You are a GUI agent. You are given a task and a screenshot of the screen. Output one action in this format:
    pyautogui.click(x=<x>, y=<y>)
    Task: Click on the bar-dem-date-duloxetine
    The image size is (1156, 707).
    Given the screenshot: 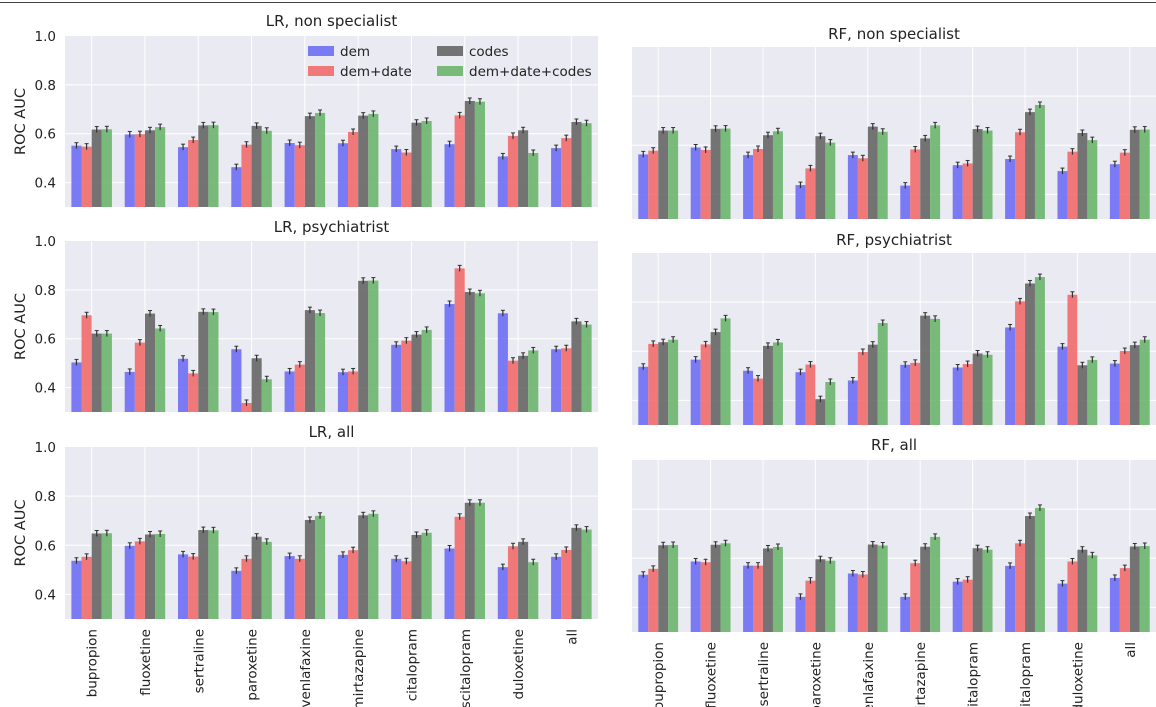 What is the action you would take?
    pyautogui.click(x=513, y=171)
    